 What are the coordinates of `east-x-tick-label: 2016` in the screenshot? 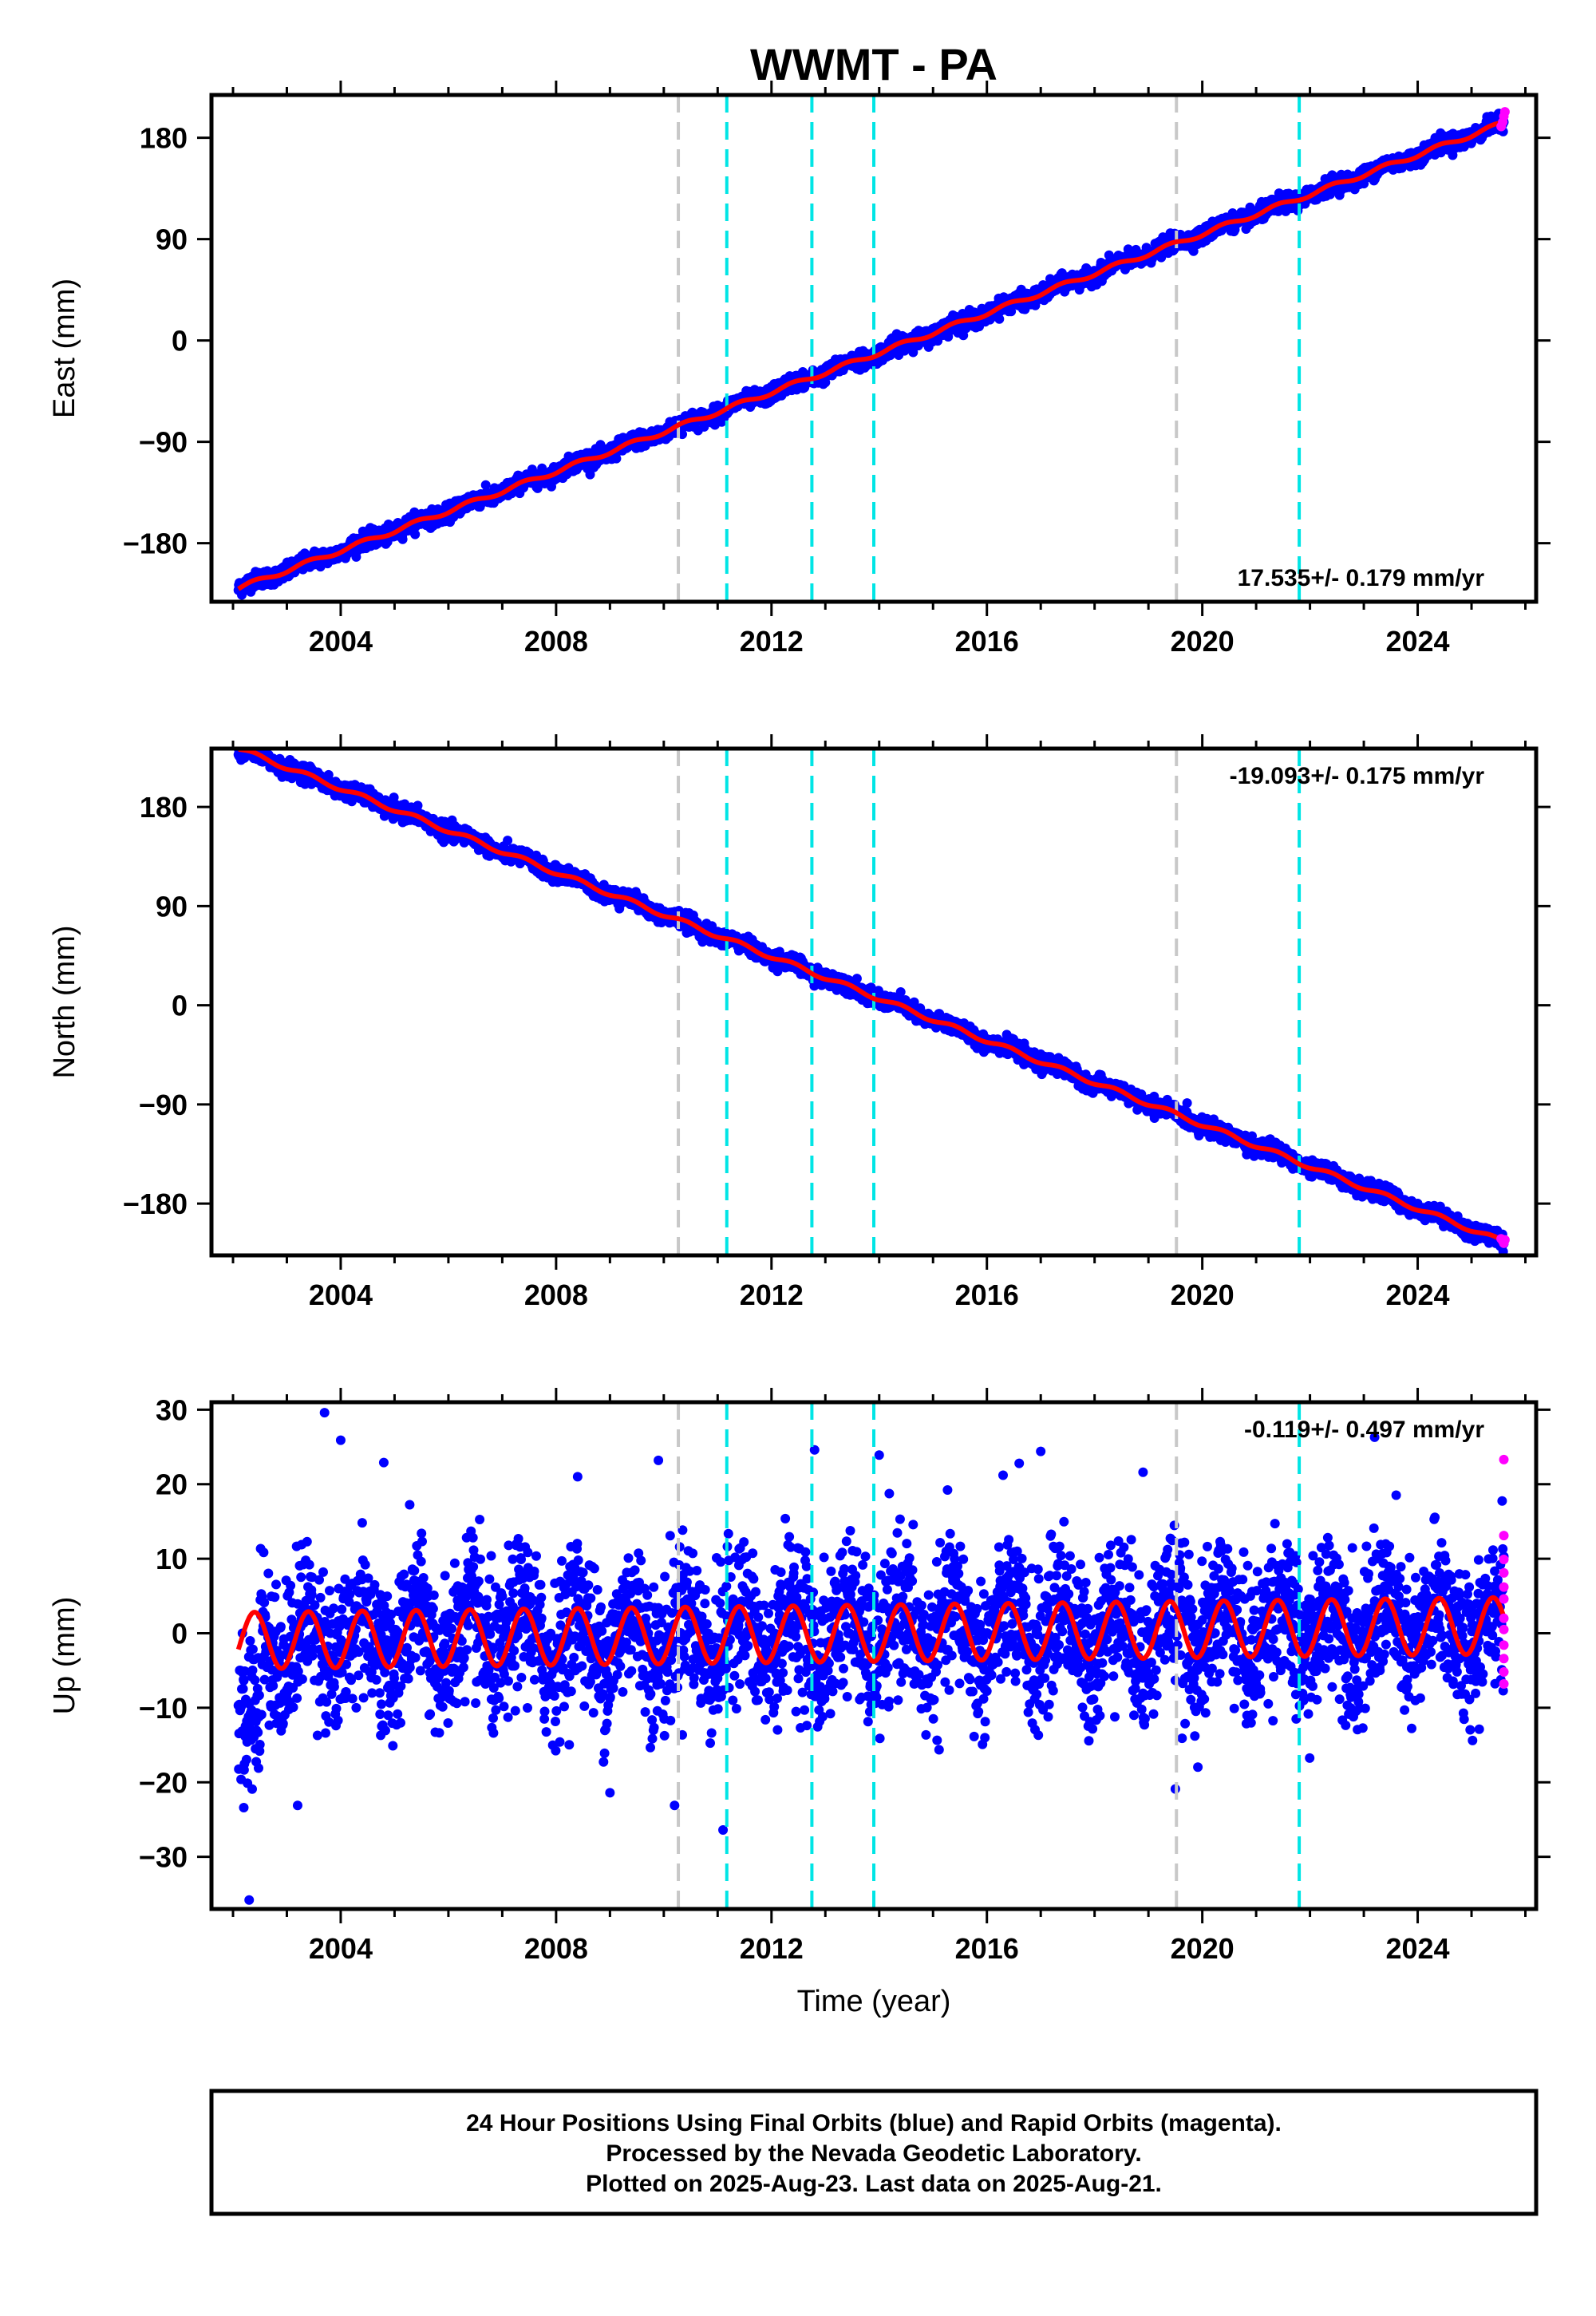 It's located at (987, 641).